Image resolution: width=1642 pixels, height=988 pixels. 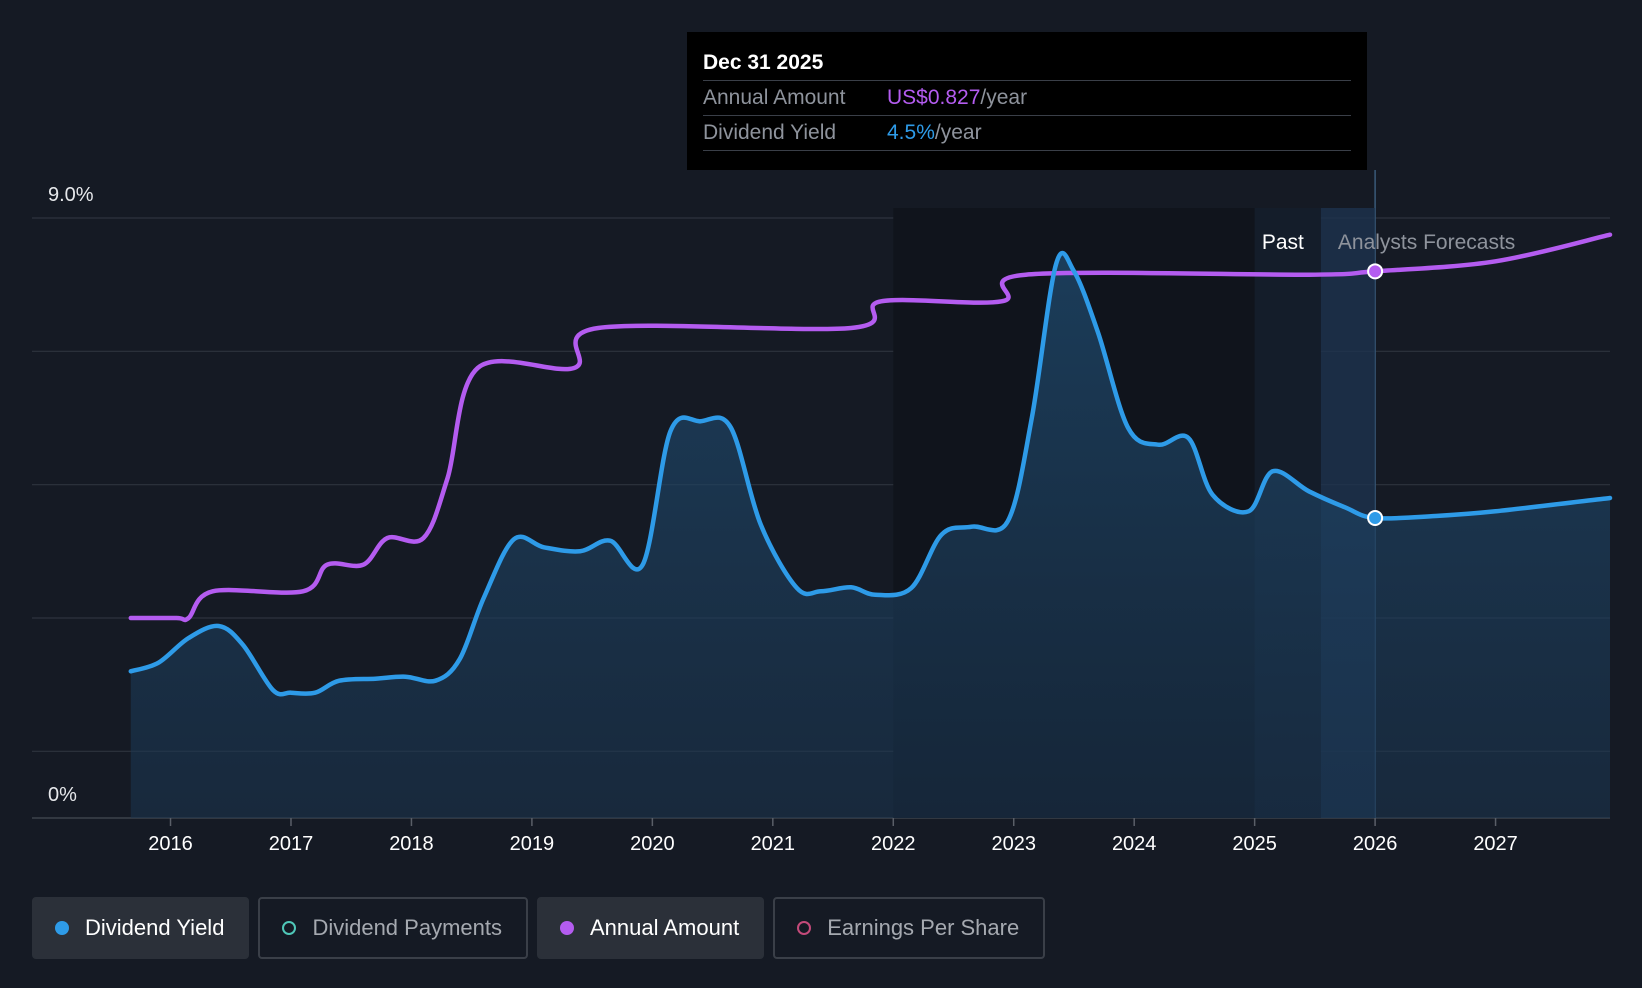 I want to click on x-tick-label: 2022, so click(x=893, y=844).